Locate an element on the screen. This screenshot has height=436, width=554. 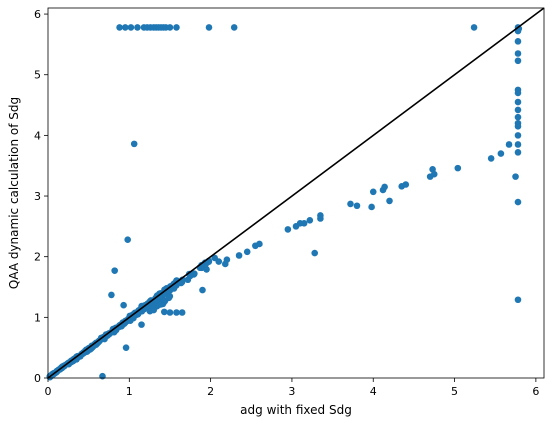
x-tick-label: 6 is located at coordinates (535, 391).